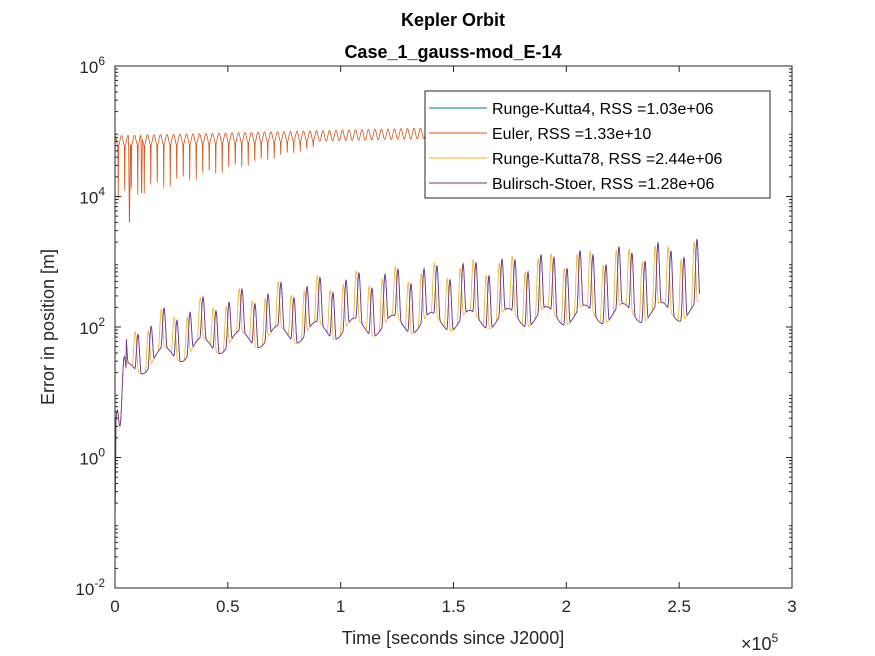 The width and height of the screenshot is (875, 656). I want to click on x-tick-label: 2.5, so click(679, 606).